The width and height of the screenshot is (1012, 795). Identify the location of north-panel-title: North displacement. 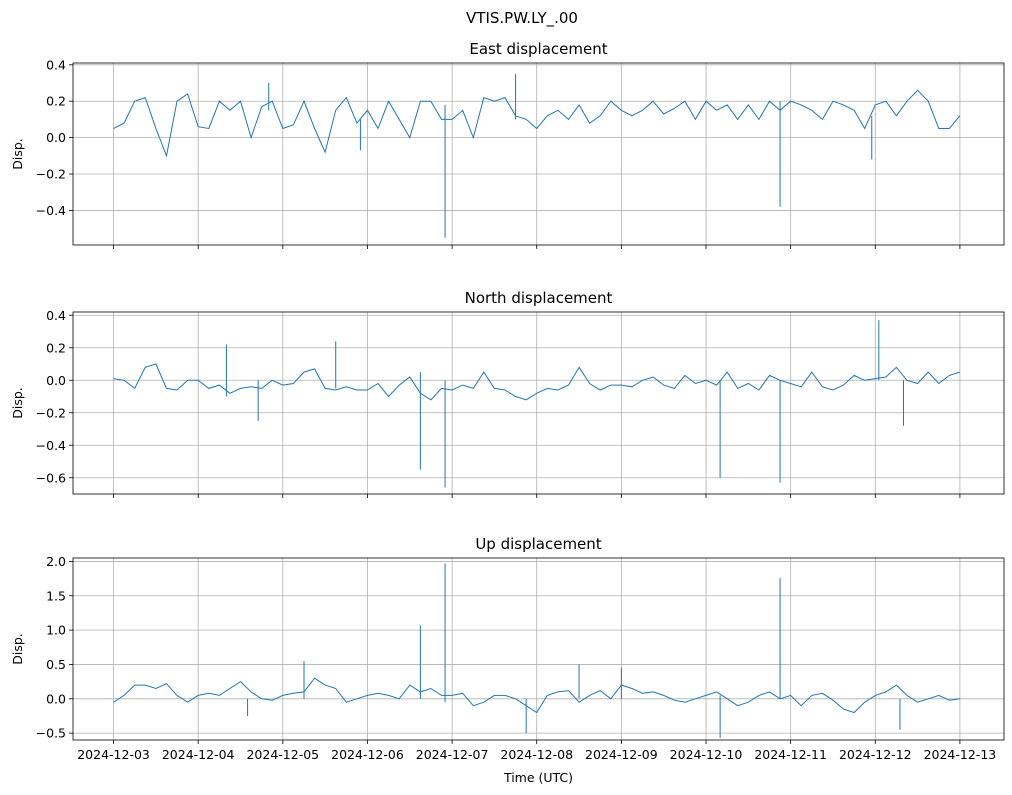
(539, 298).